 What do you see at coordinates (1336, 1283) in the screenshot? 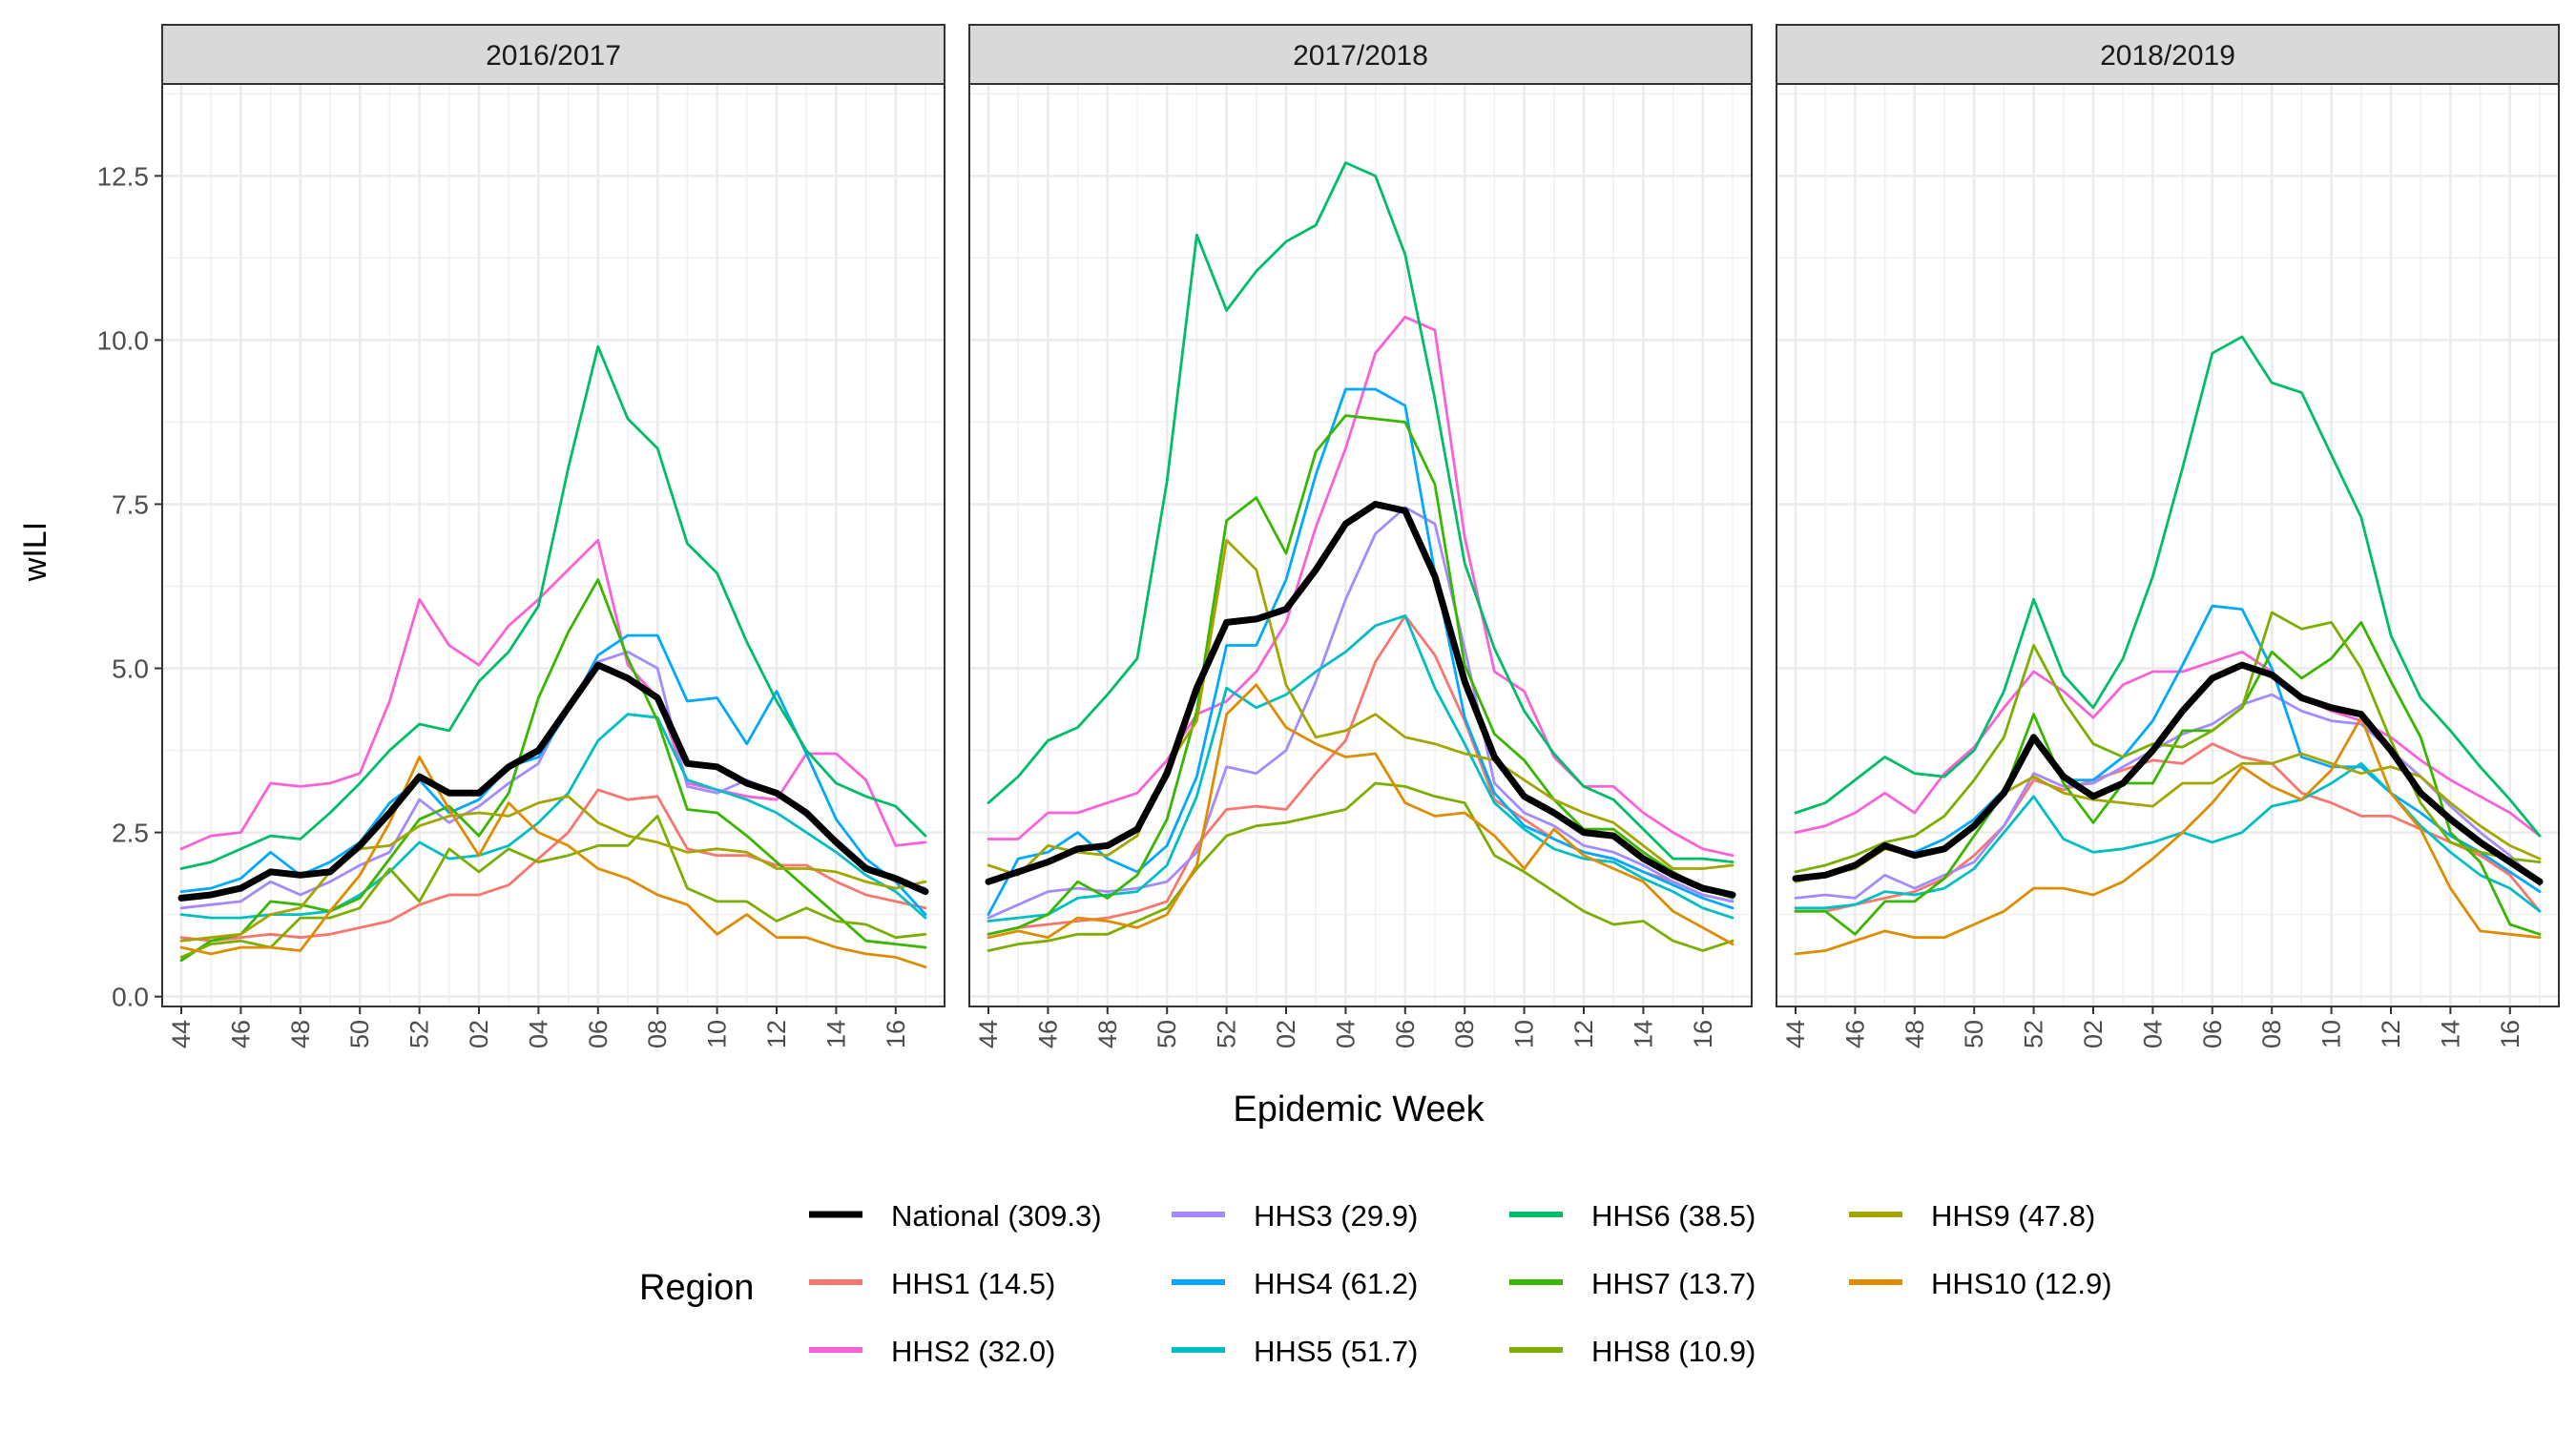
I see `legend-label: HHS4 (61.2)` at bounding box center [1336, 1283].